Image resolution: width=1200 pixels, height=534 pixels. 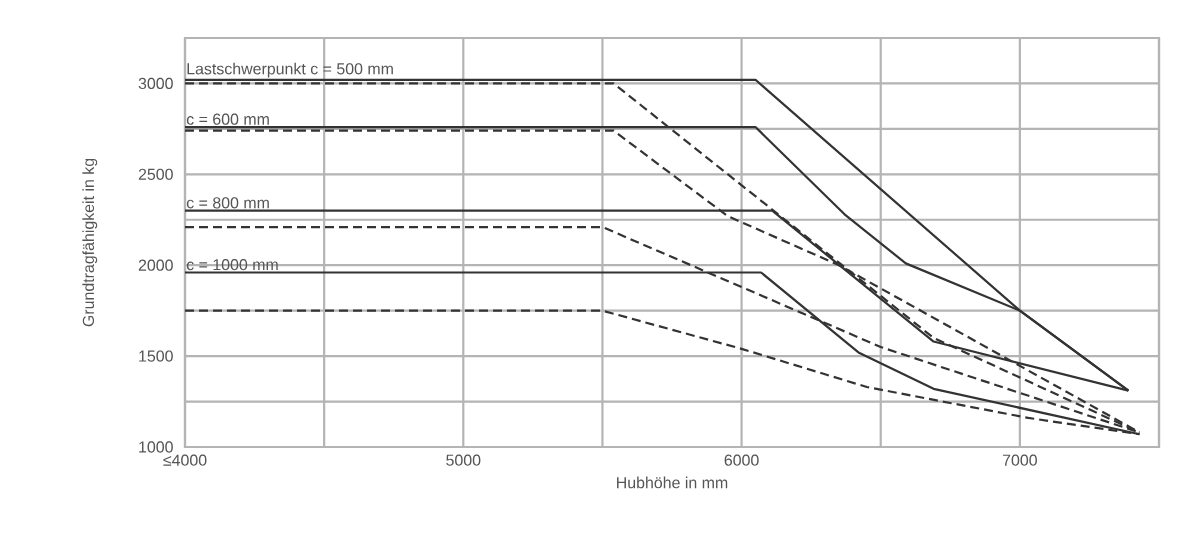 I want to click on series-label: c = 600 mm, so click(x=227, y=119).